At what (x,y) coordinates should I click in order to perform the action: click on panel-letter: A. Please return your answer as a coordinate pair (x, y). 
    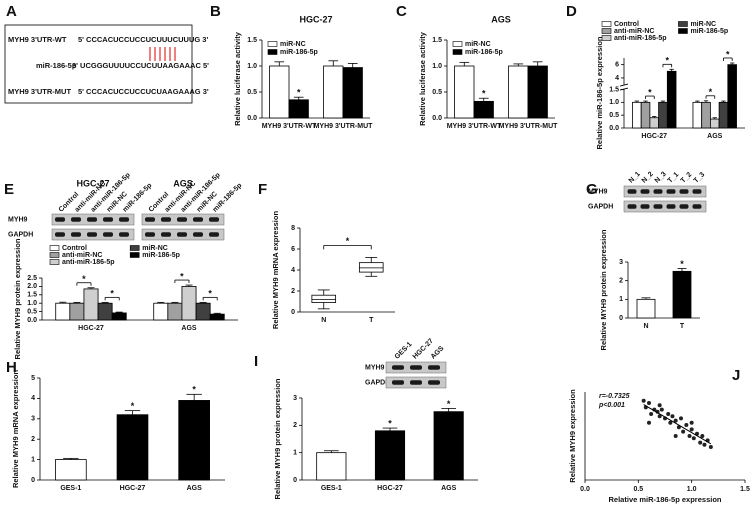
    Looking at the image, I should click on (11, 11).